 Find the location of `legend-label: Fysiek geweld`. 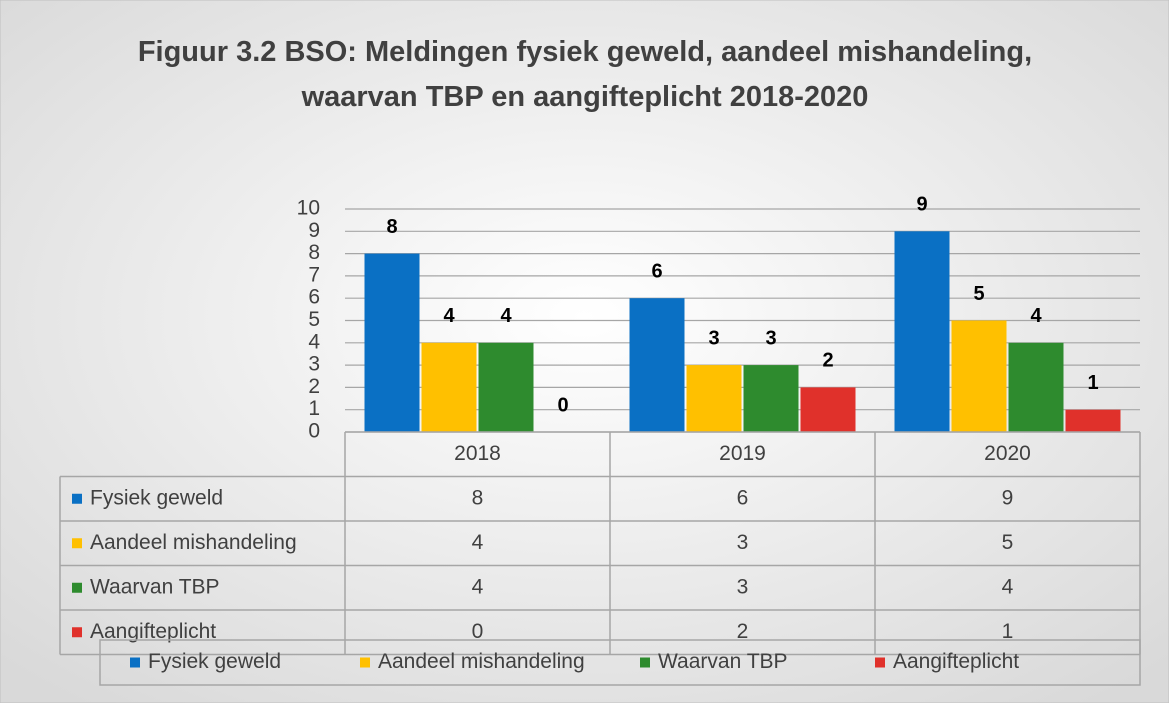

legend-label: Fysiek geweld is located at coordinates (214, 661).